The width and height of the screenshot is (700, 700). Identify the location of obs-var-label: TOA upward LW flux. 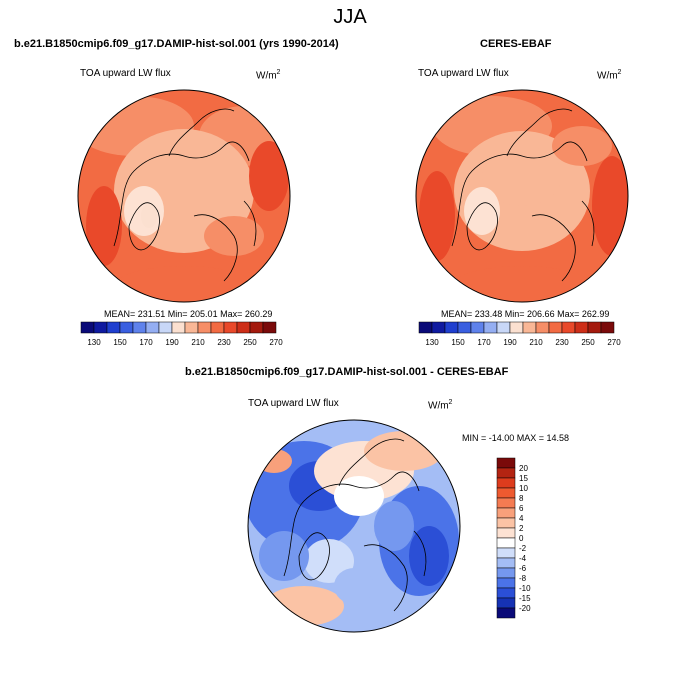
(463, 73).